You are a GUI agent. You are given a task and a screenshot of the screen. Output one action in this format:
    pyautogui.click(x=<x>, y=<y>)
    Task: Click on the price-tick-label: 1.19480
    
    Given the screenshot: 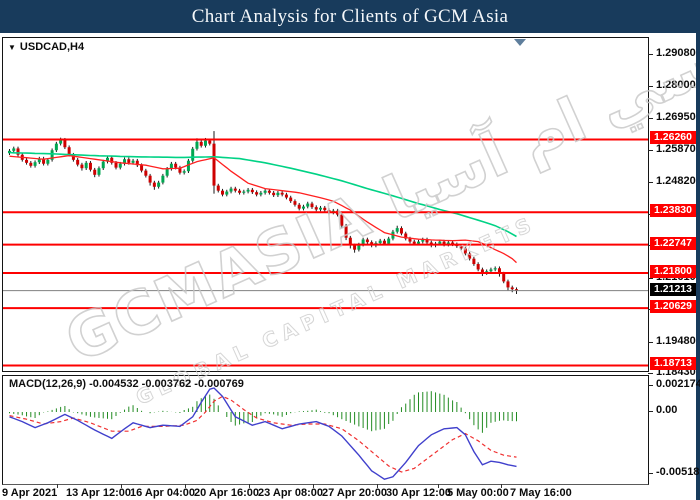 What is the action you would take?
    pyautogui.click(x=676, y=340)
    